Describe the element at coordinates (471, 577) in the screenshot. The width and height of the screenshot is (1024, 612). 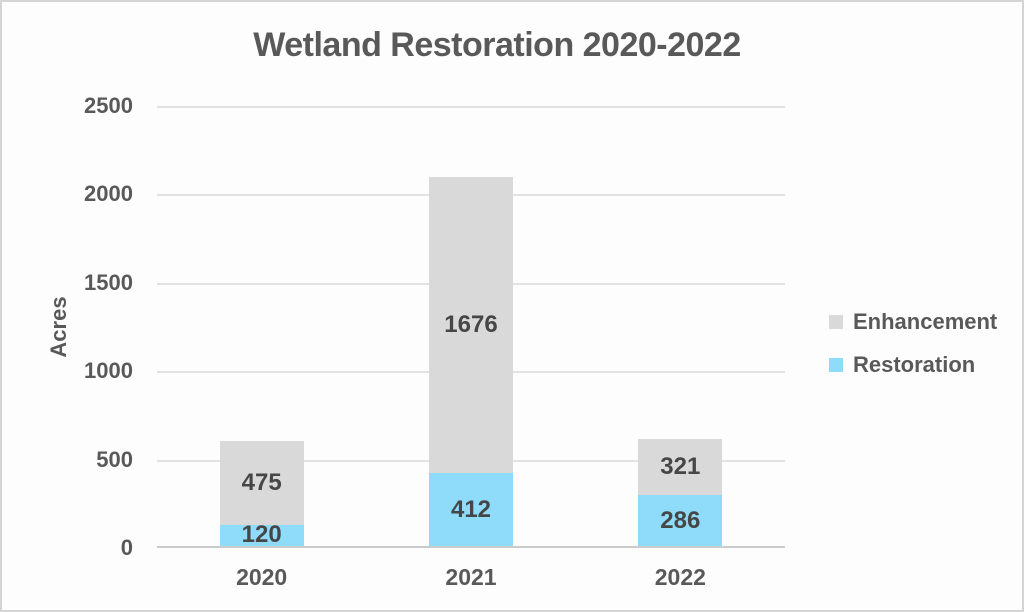
I see `x-tick-label: 2021` at that location.